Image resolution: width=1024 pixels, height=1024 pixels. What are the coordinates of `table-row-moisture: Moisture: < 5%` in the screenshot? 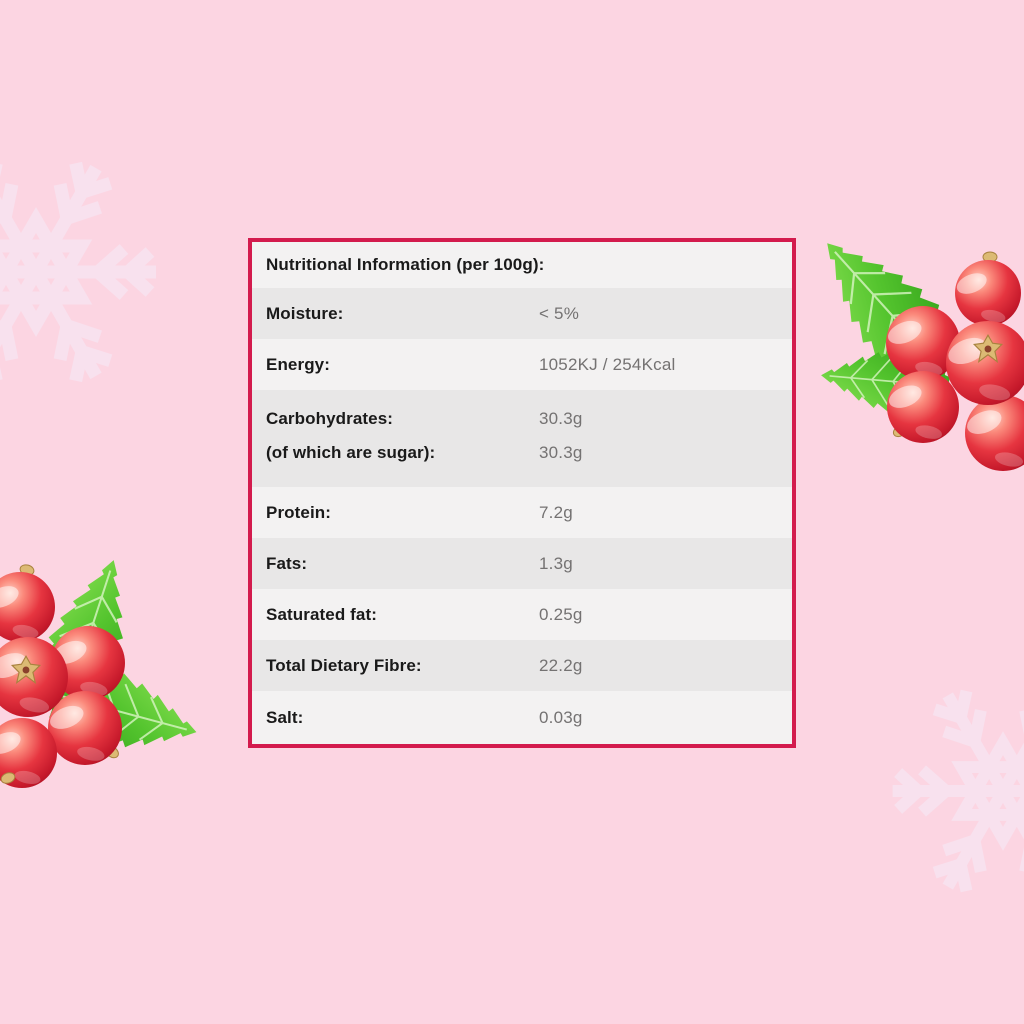 It's located at (522, 313).